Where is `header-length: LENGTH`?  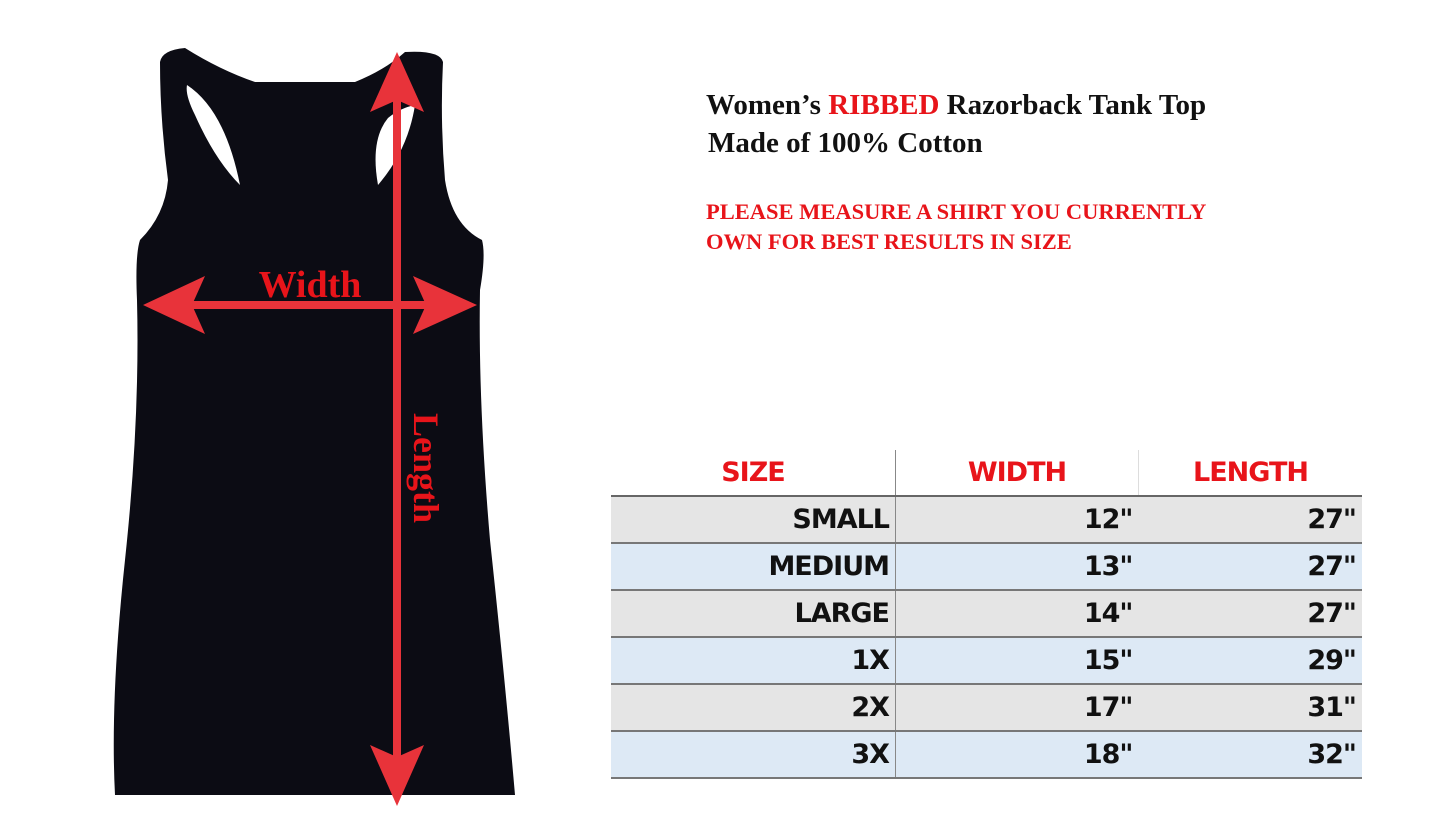 header-length: LENGTH is located at coordinates (1250, 473).